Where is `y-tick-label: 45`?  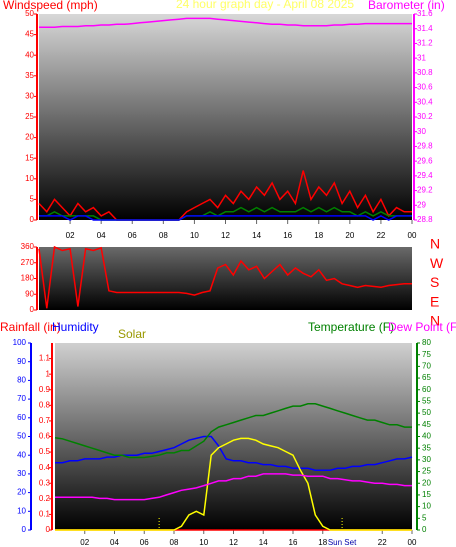
y-tick-label: 45 is located at coordinates (29, 34).